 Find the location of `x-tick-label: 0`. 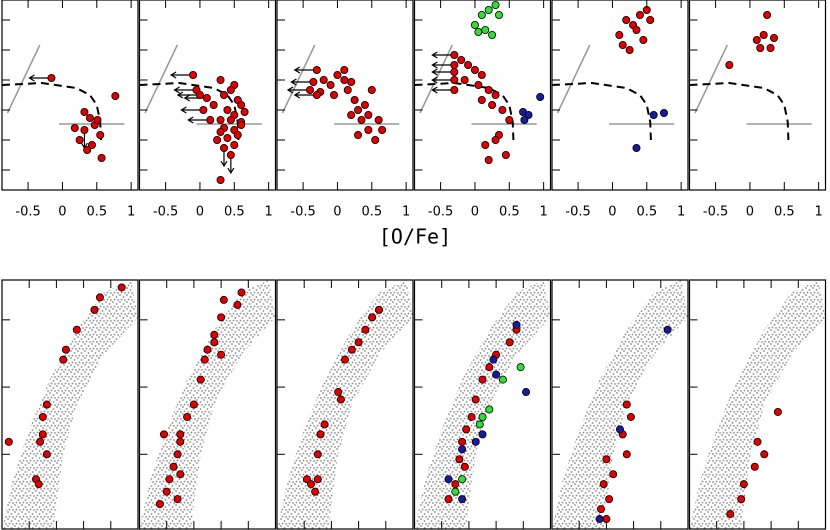

x-tick-label: 0 is located at coordinates (337, 212).